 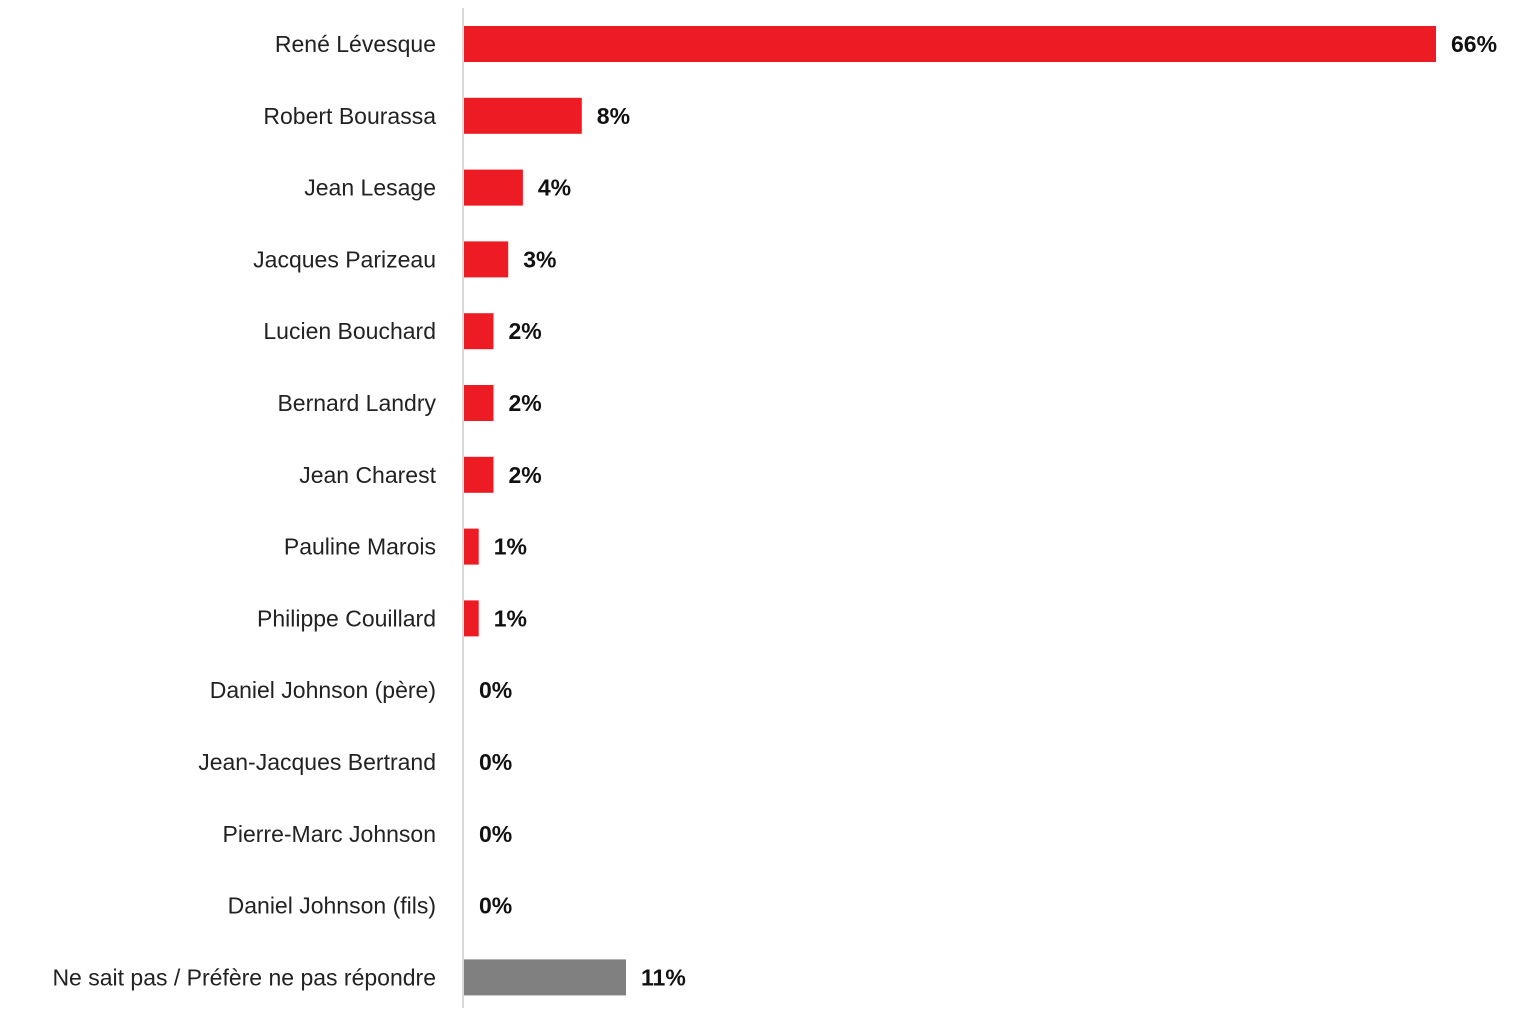 I want to click on category-label: Robert Bourassa, so click(x=349, y=116).